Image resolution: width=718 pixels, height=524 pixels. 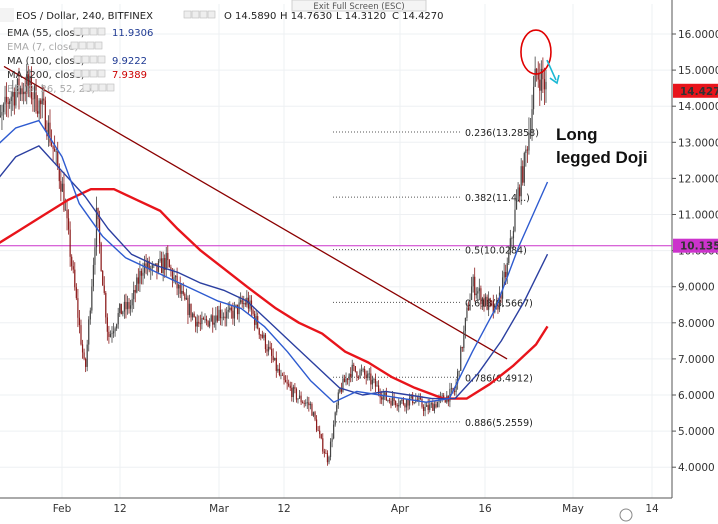 What do you see at coordinates (696, 324) in the screenshot?
I see `y-tick-label: 8.0000` at bounding box center [696, 324].